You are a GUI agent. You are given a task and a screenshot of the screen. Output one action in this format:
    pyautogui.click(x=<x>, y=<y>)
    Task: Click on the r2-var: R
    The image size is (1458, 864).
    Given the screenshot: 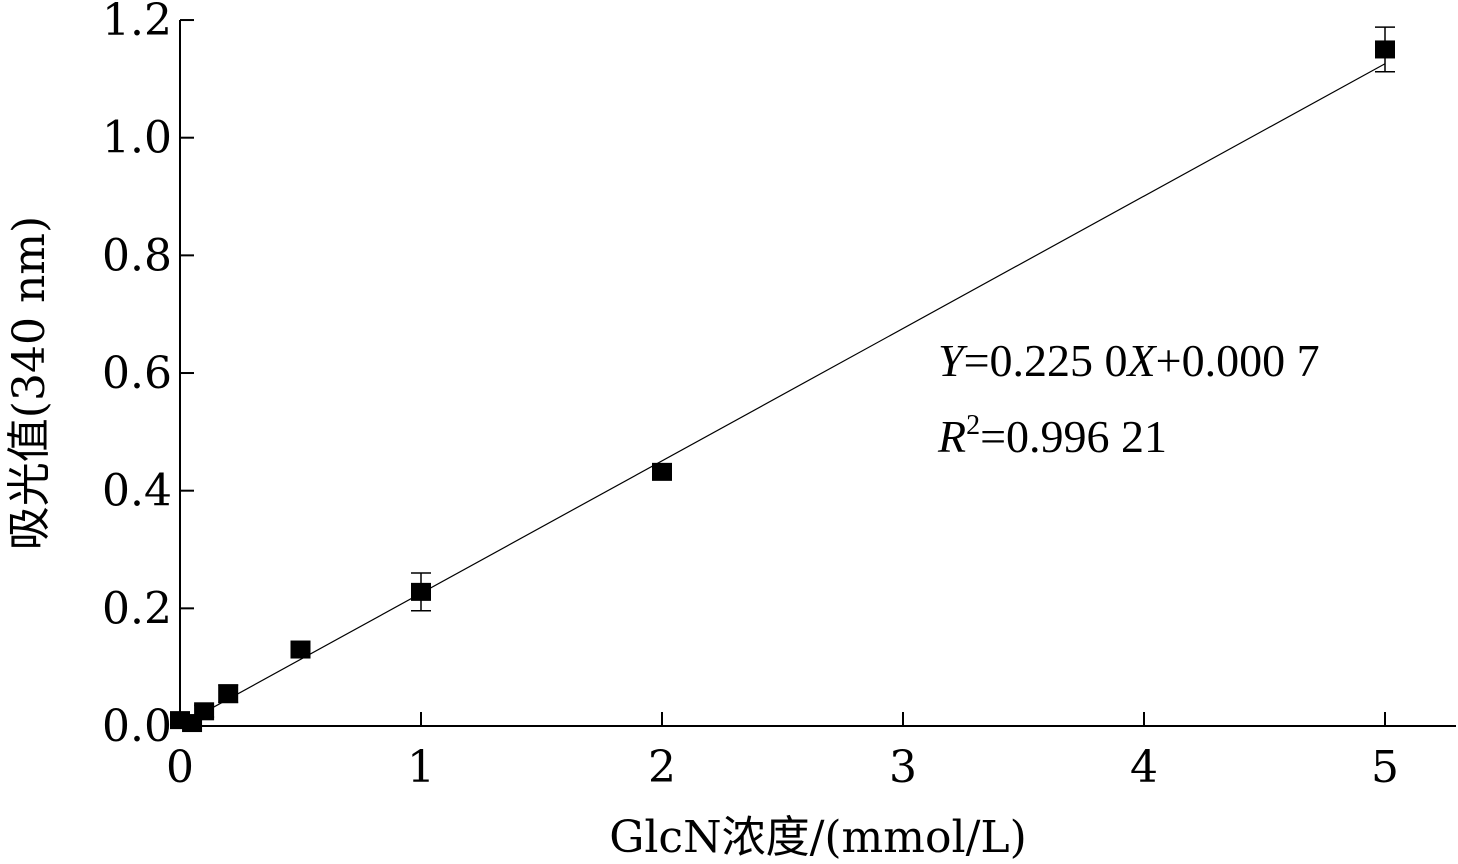 What is the action you would take?
    pyautogui.click(x=951, y=436)
    